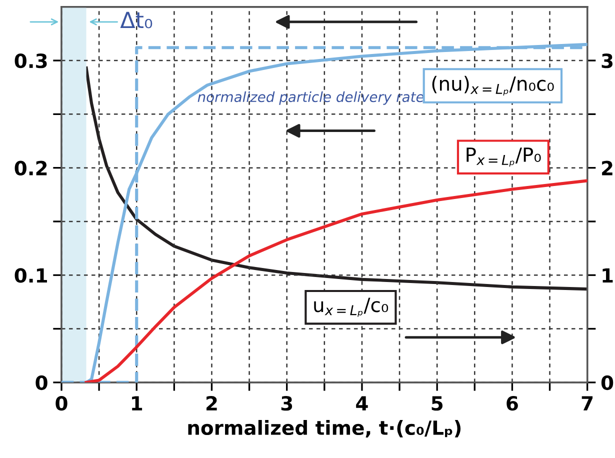 This screenshot has height=458, width=615. Describe the element at coordinates (437, 403) in the screenshot. I see `x-tick-label: 5` at that location.